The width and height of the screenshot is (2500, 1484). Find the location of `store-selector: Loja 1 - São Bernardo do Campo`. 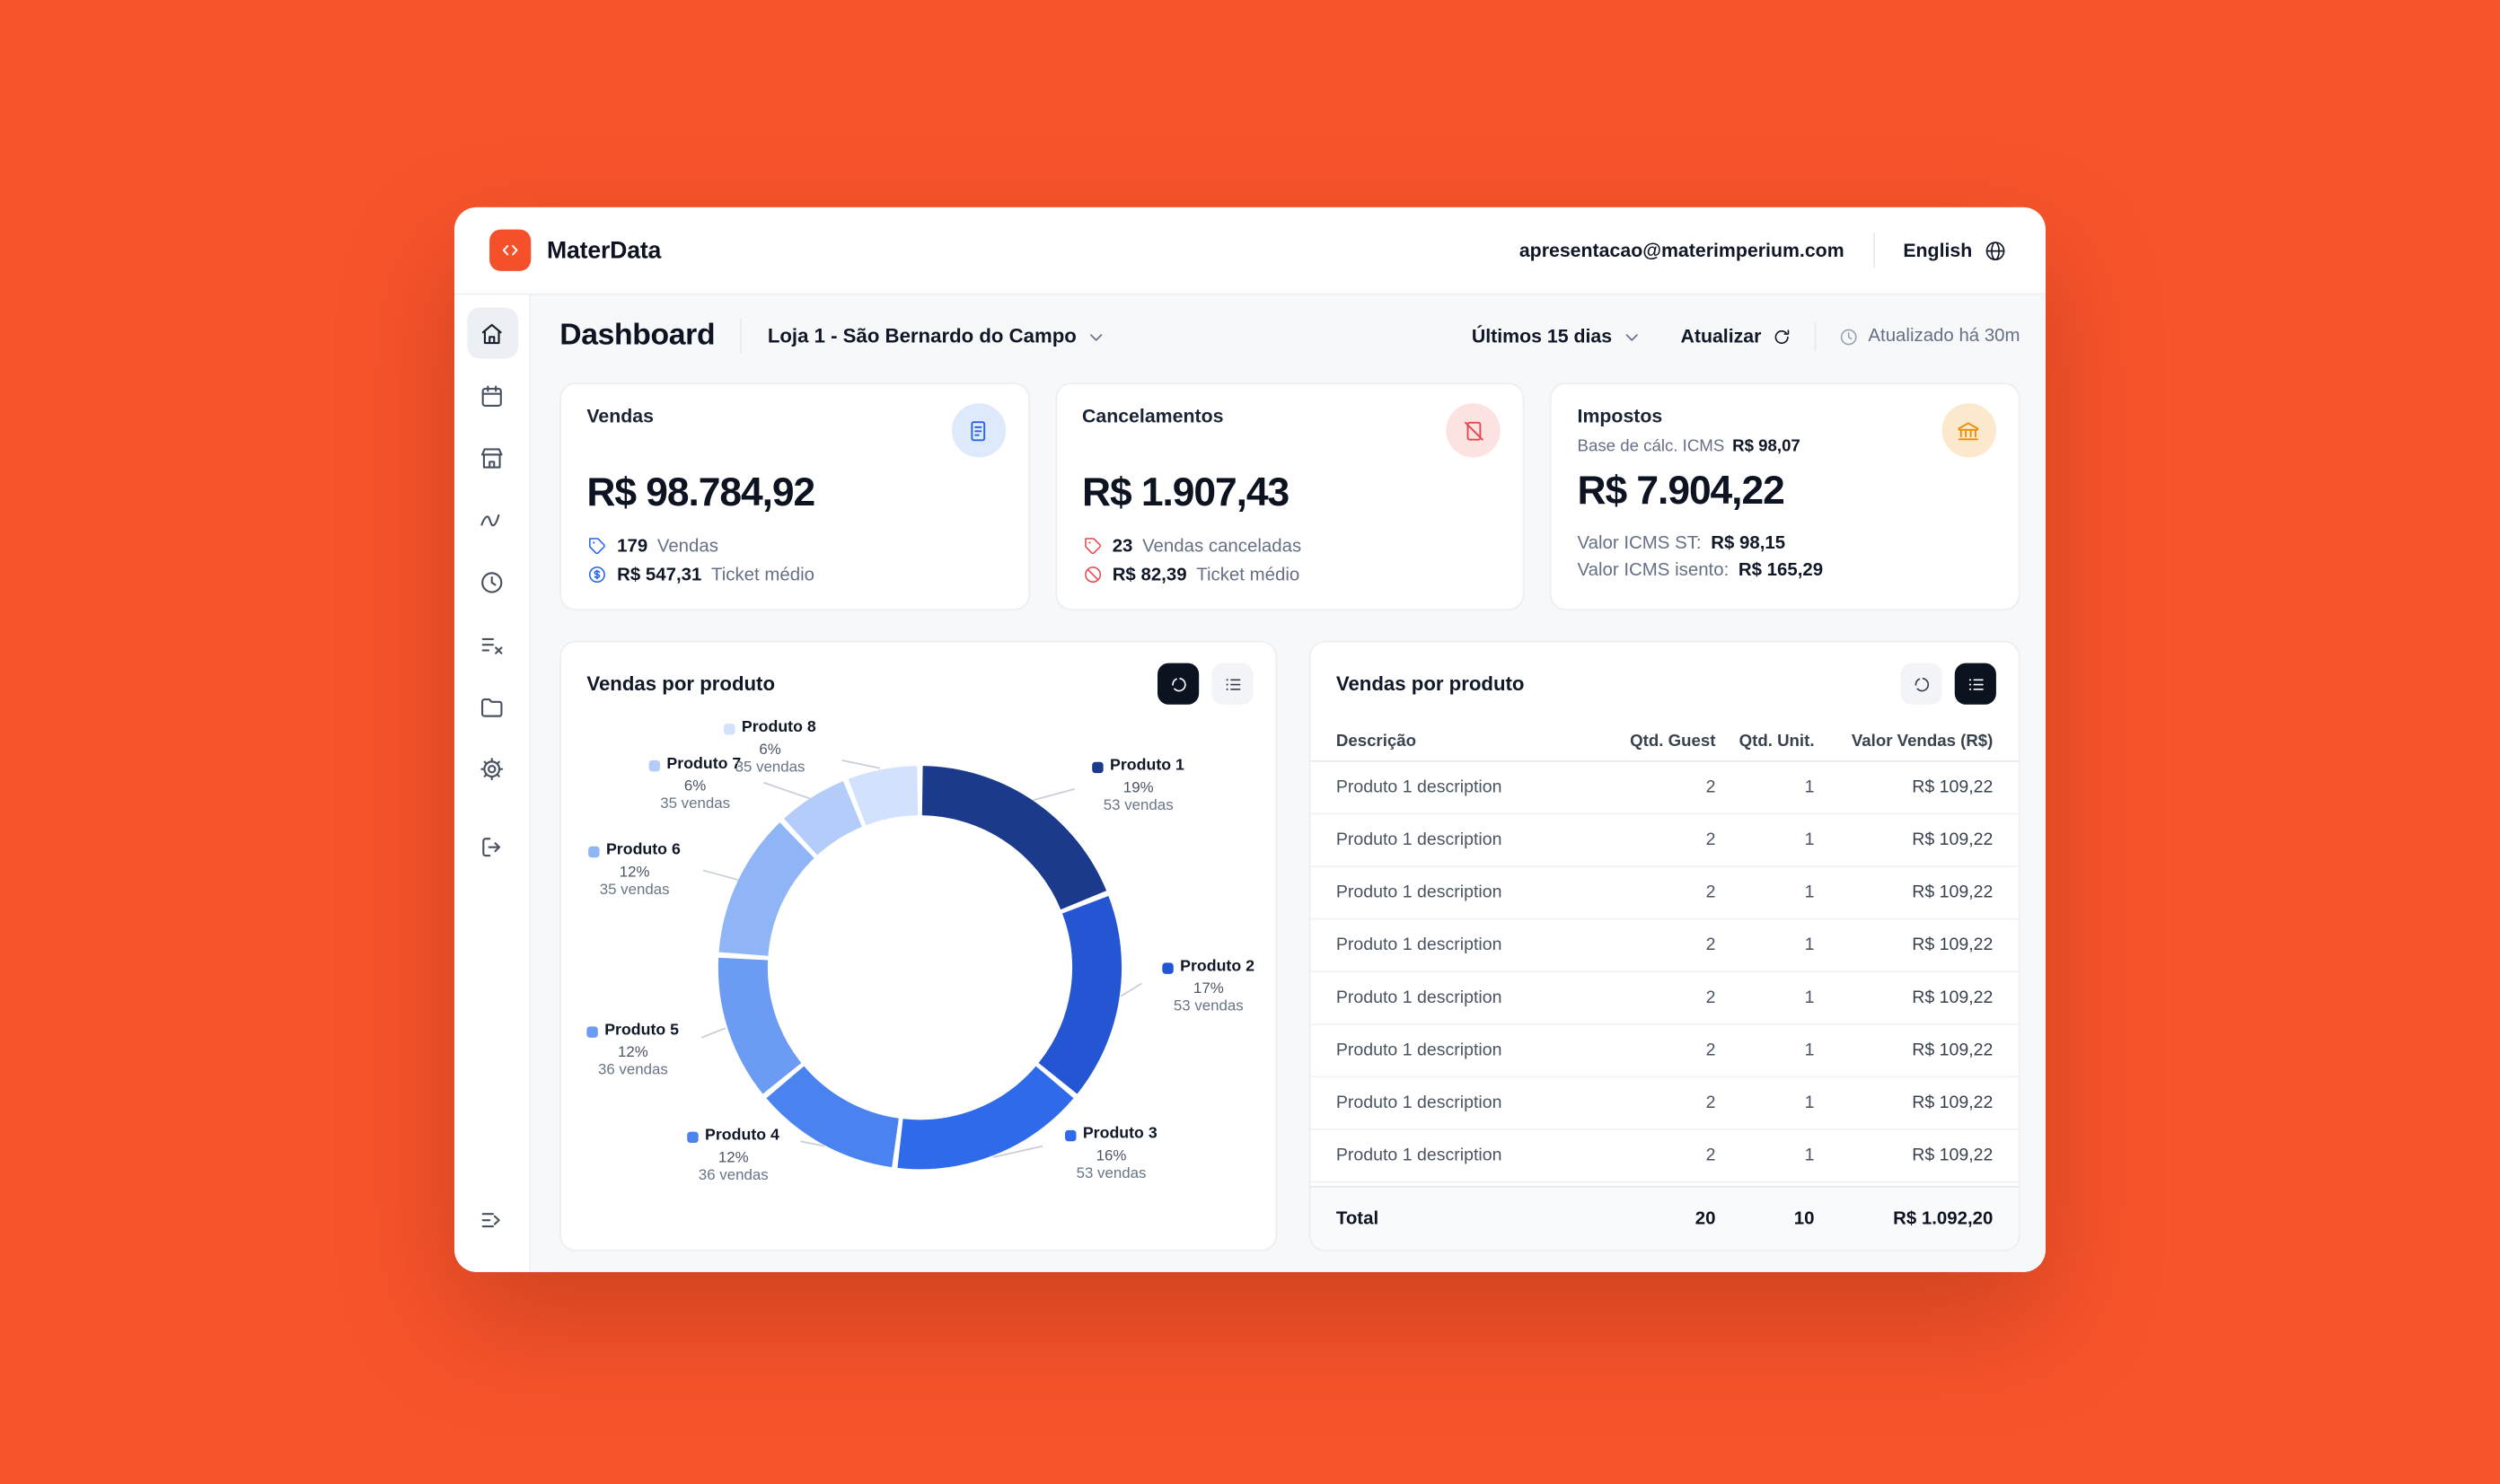

store-selector: Loja 1 - São Bernardo do Campo is located at coordinates (937, 336).